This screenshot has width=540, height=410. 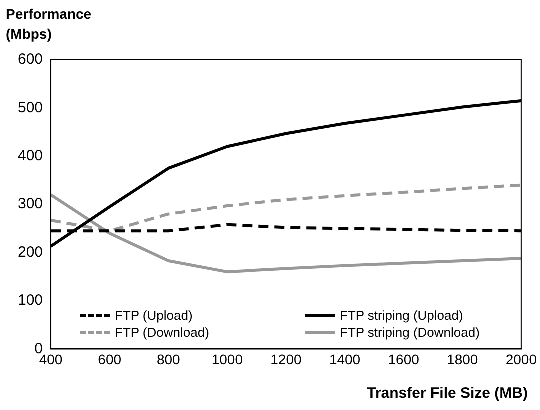 I want to click on legend-label: FTP striping (Download), so click(x=410, y=332).